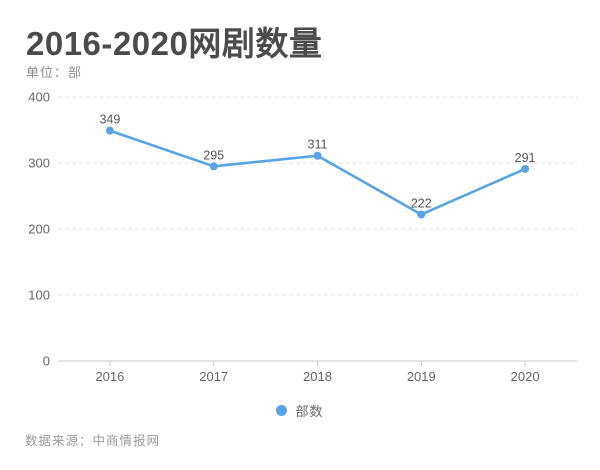 The image size is (600, 470). What do you see at coordinates (46, 361) in the screenshot?
I see `y-axis-label: 0` at bounding box center [46, 361].